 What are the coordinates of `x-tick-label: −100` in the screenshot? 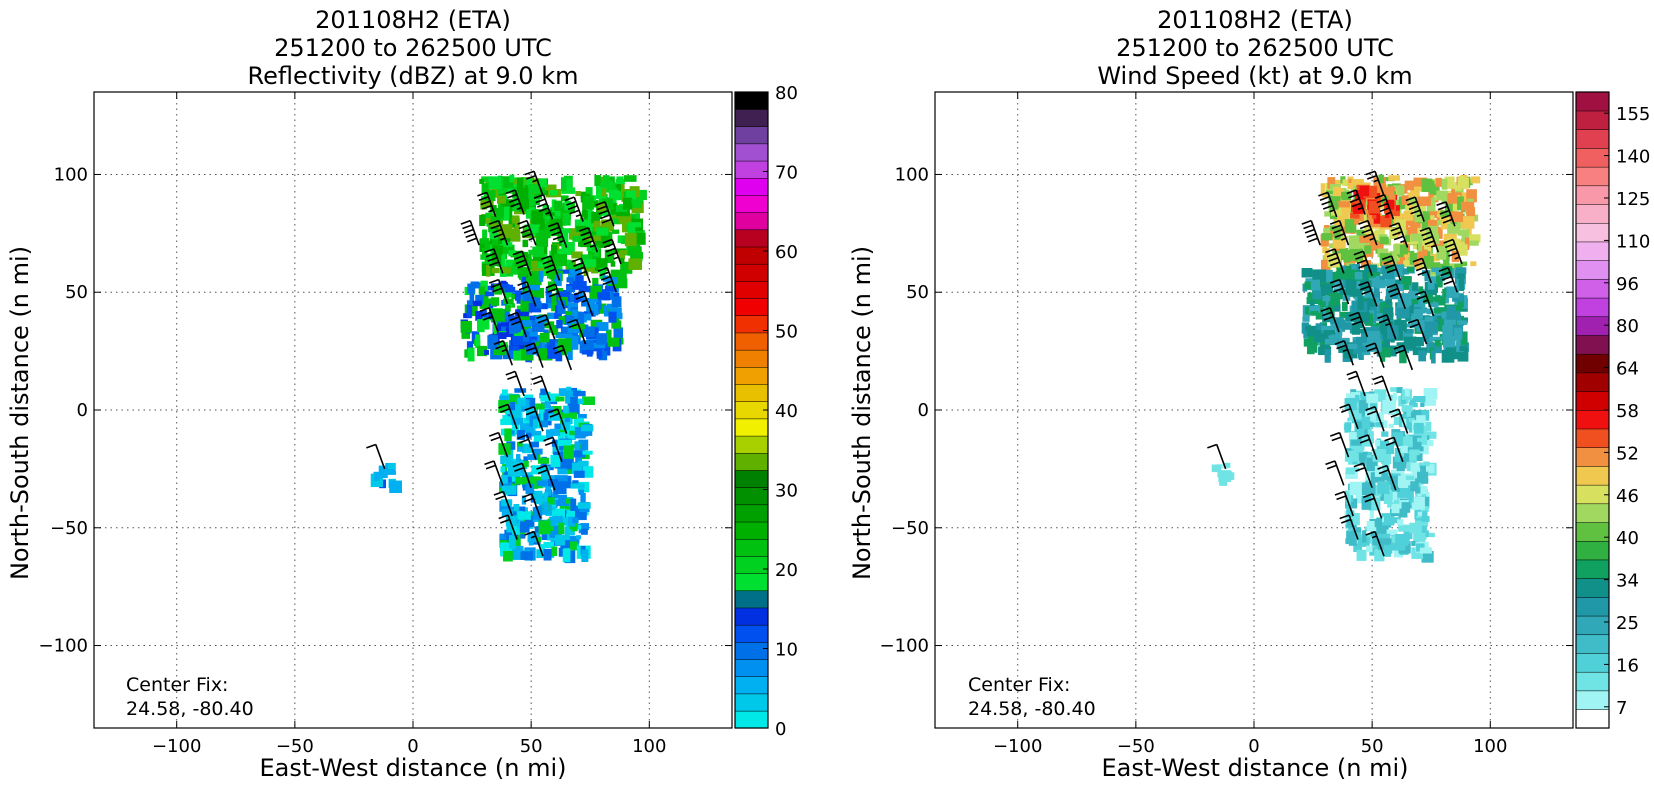 It's located at (1017, 746).